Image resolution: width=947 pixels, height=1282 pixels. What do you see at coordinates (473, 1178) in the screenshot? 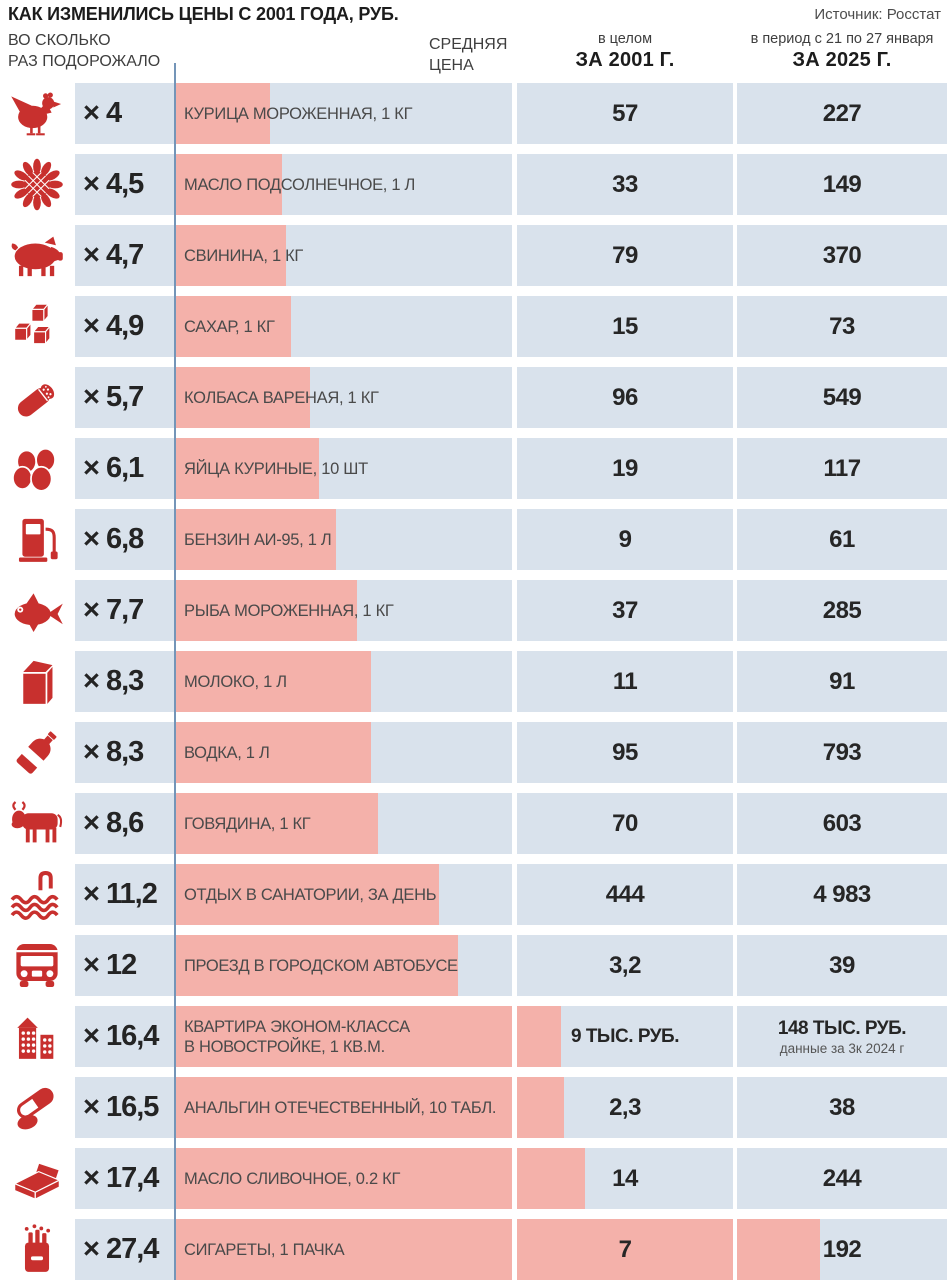
I see `table-row: × 17,4 МАСЛО СЛИВОЧНОЕ, 0.2 КГ 14 244` at bounding box center [473, 1178].